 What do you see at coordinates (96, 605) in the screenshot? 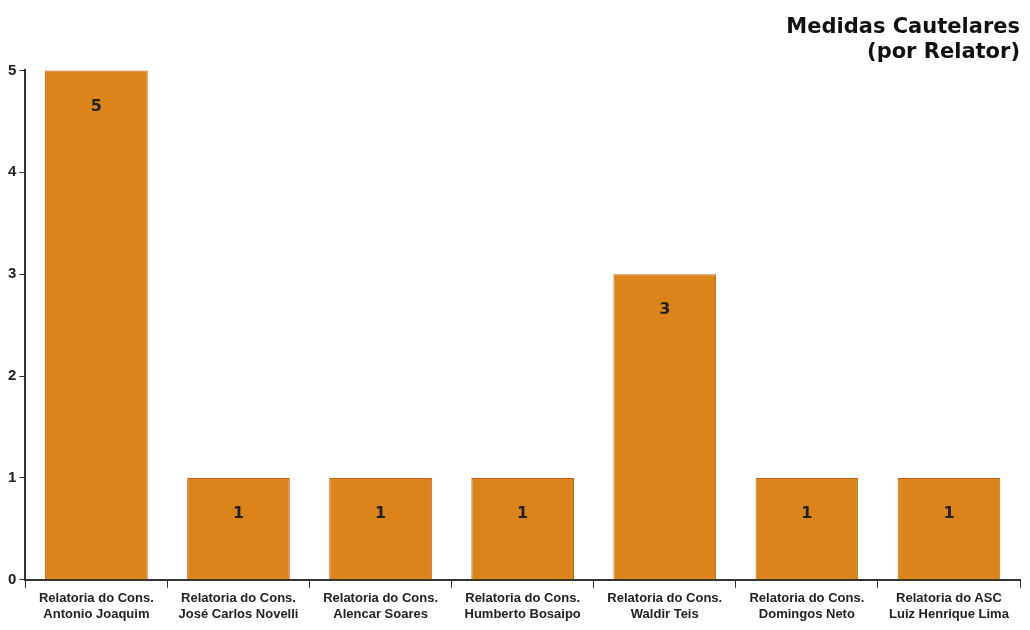
I see `x-tick-label: Relatoria do Cons. Antonio Joaquim` at bounding box center [96, 605].